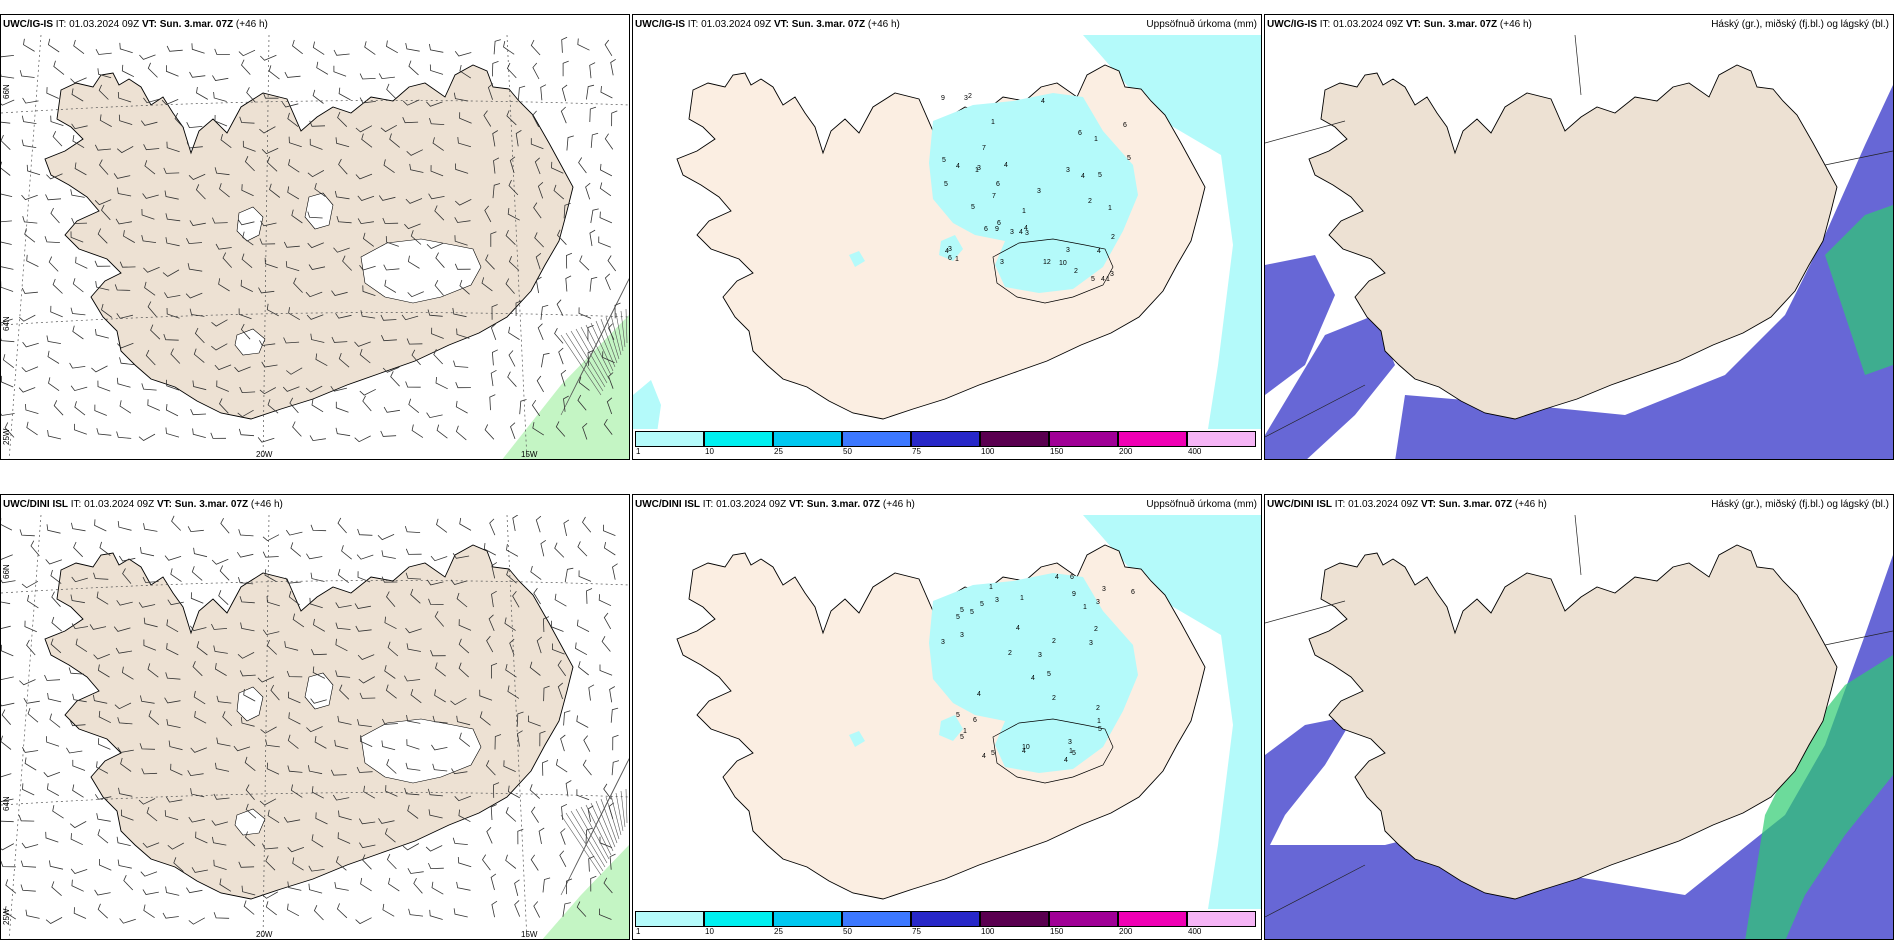  What do you see at coordinates (1172, 727) in the screenshot?
I see `ocean-precip` at bounding box center [1172, 727].